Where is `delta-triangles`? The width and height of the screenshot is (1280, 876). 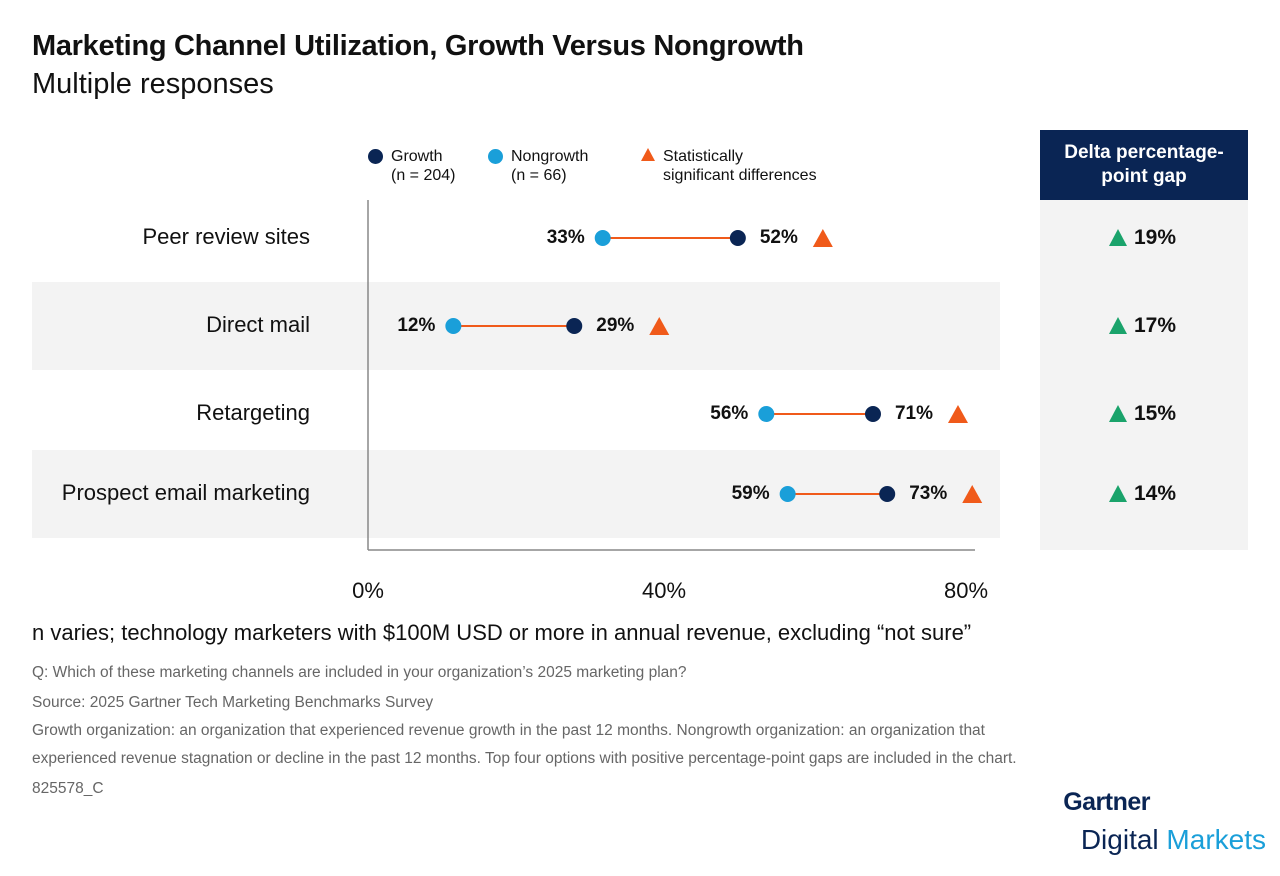 delta-triangles is located at coordinates (1118, 365).